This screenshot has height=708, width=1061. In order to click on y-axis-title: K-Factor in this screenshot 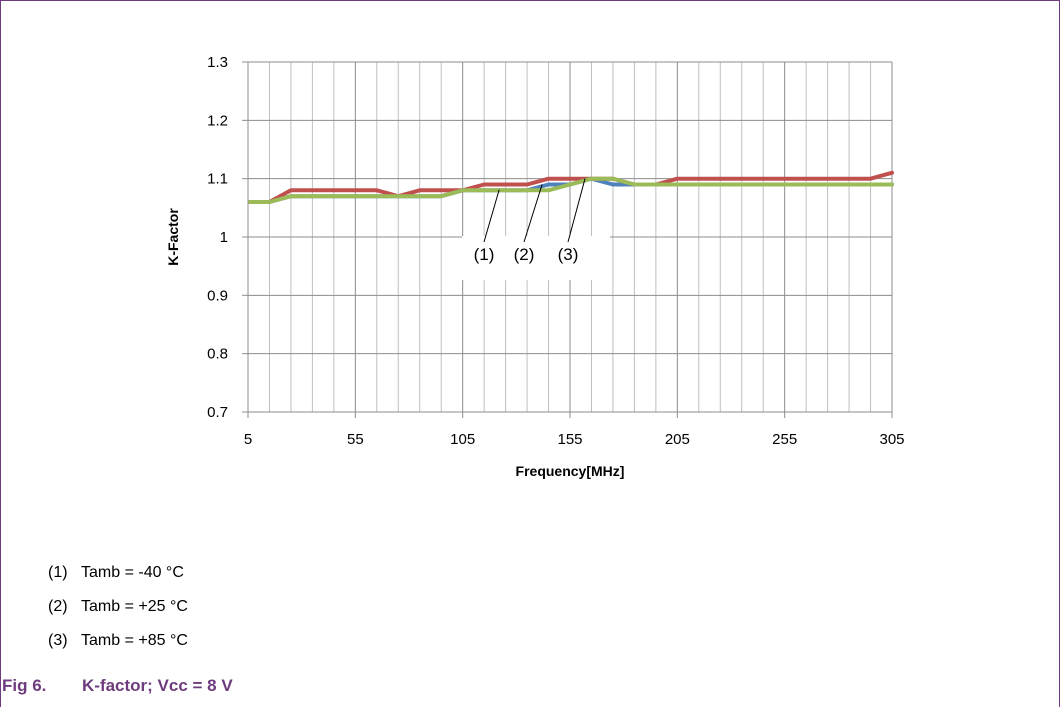, I will do `click(173, 237)`.